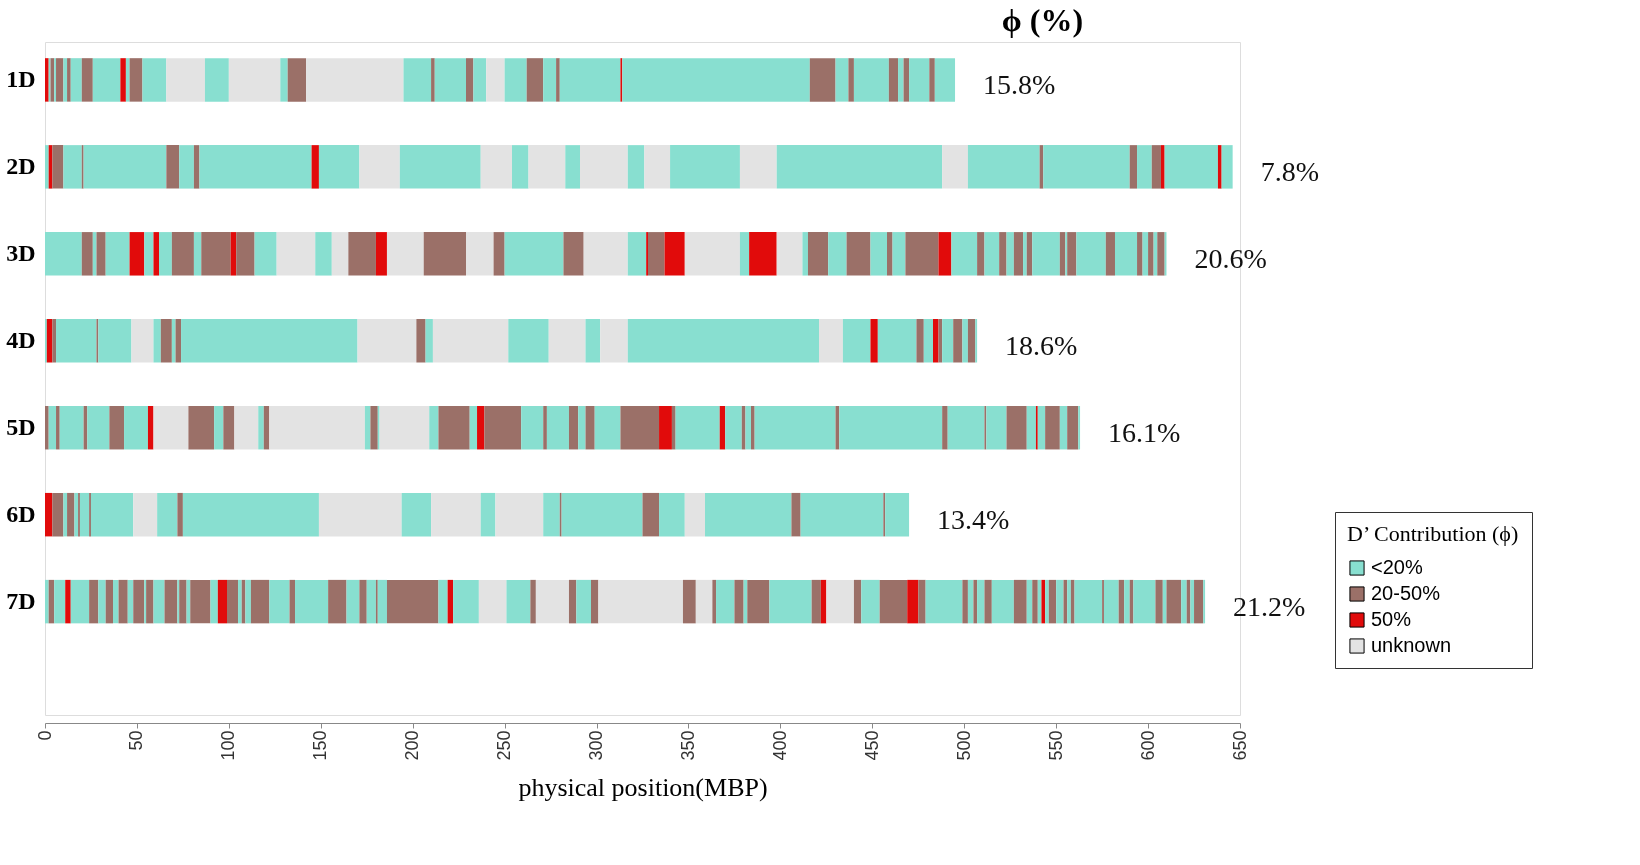  Describe the element at coordinates (21, 165) in the screenshot. I see `y-tick-label: 2D` at that location.